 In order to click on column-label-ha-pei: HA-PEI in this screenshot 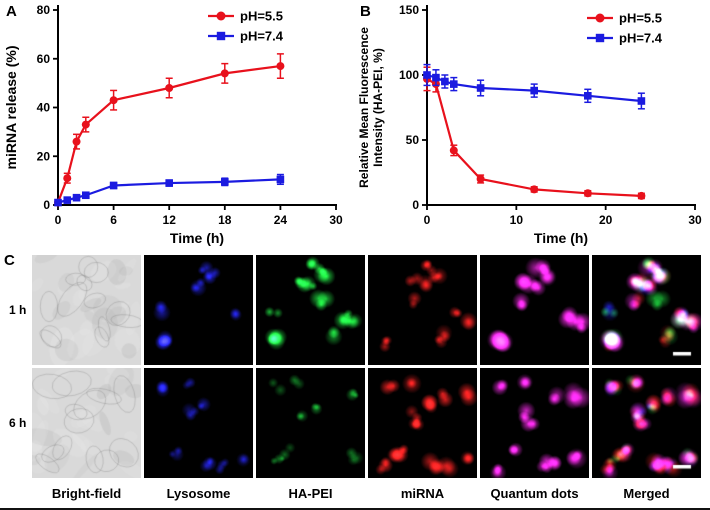, I will do `click(310, 493)`.